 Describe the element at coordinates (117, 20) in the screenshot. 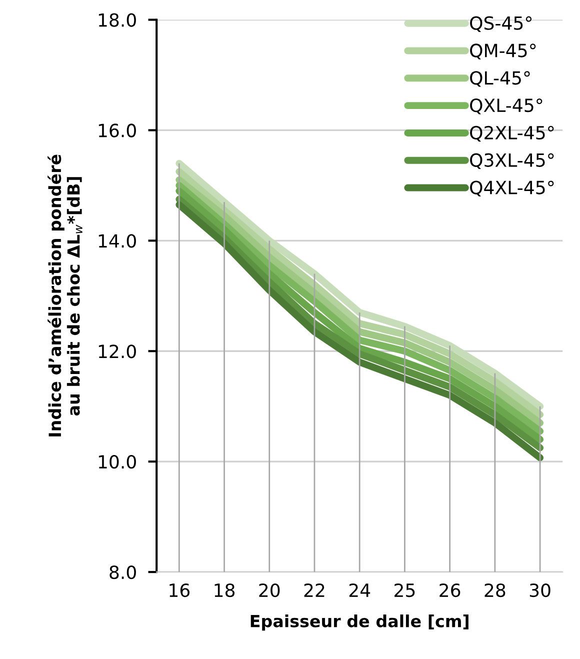

I see `y-tick-label: 18.0` at that location.